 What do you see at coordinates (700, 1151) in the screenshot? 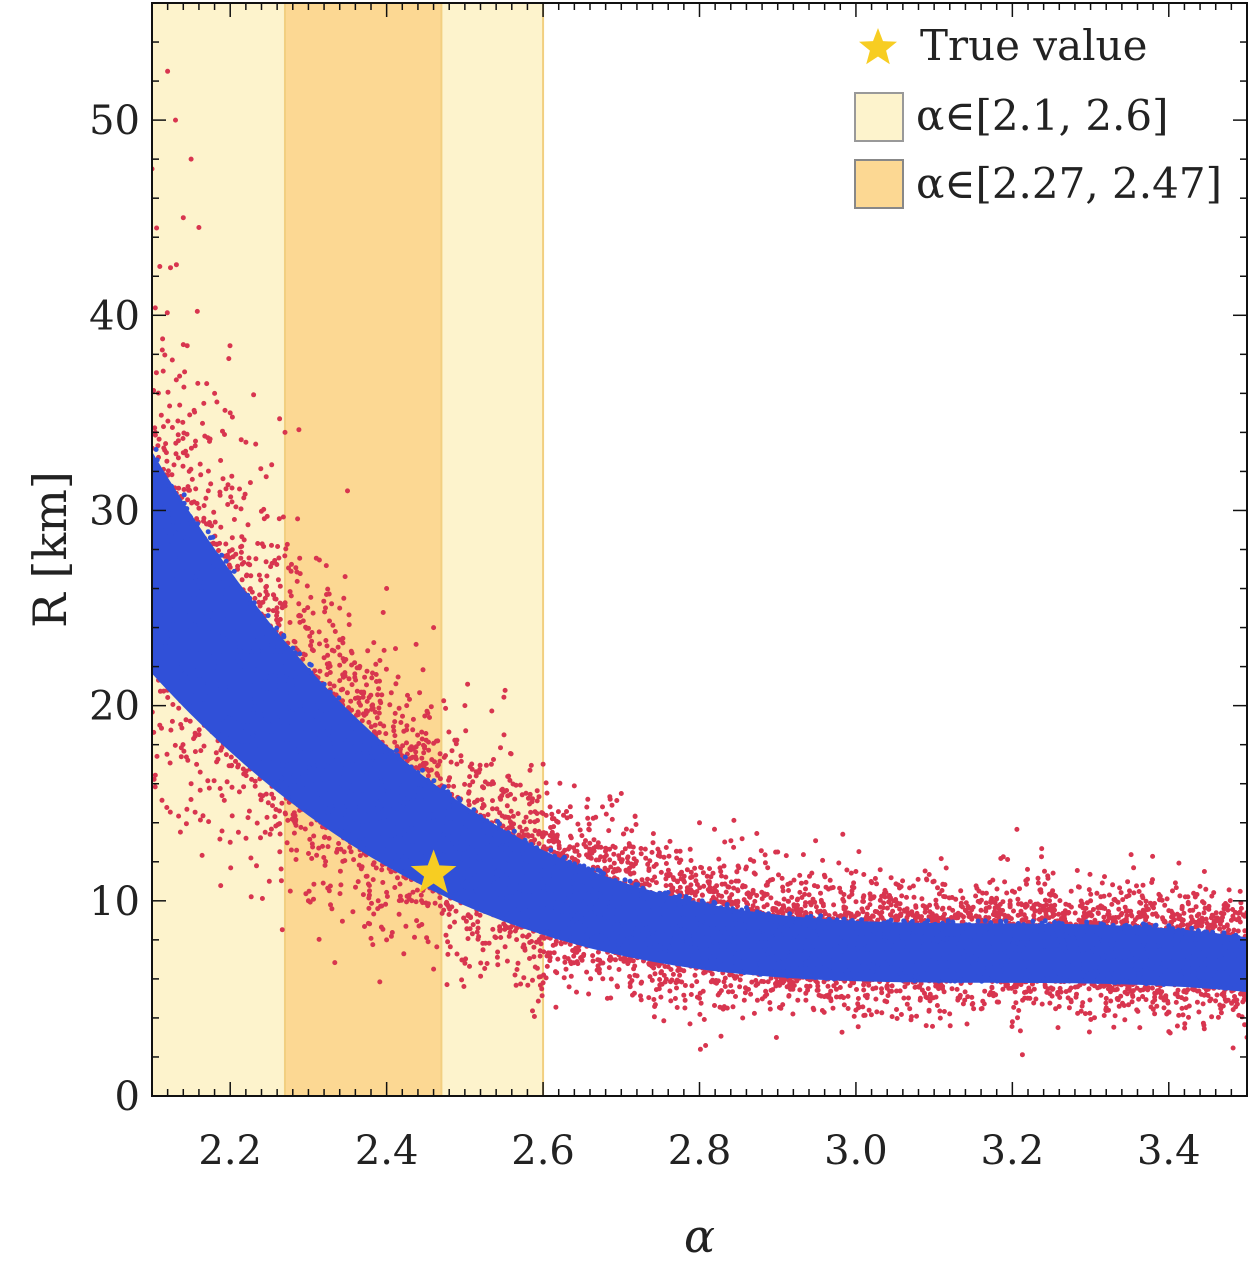
I see `x-tick-label: 2.8` at bounding box center [700, 1151].